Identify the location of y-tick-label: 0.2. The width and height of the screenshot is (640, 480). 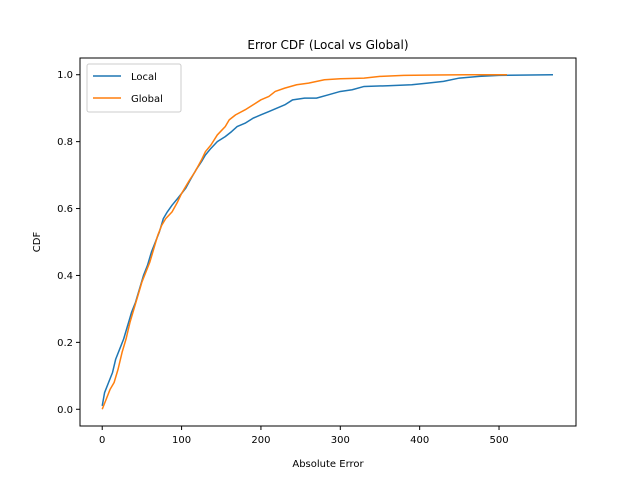
(65, 343).